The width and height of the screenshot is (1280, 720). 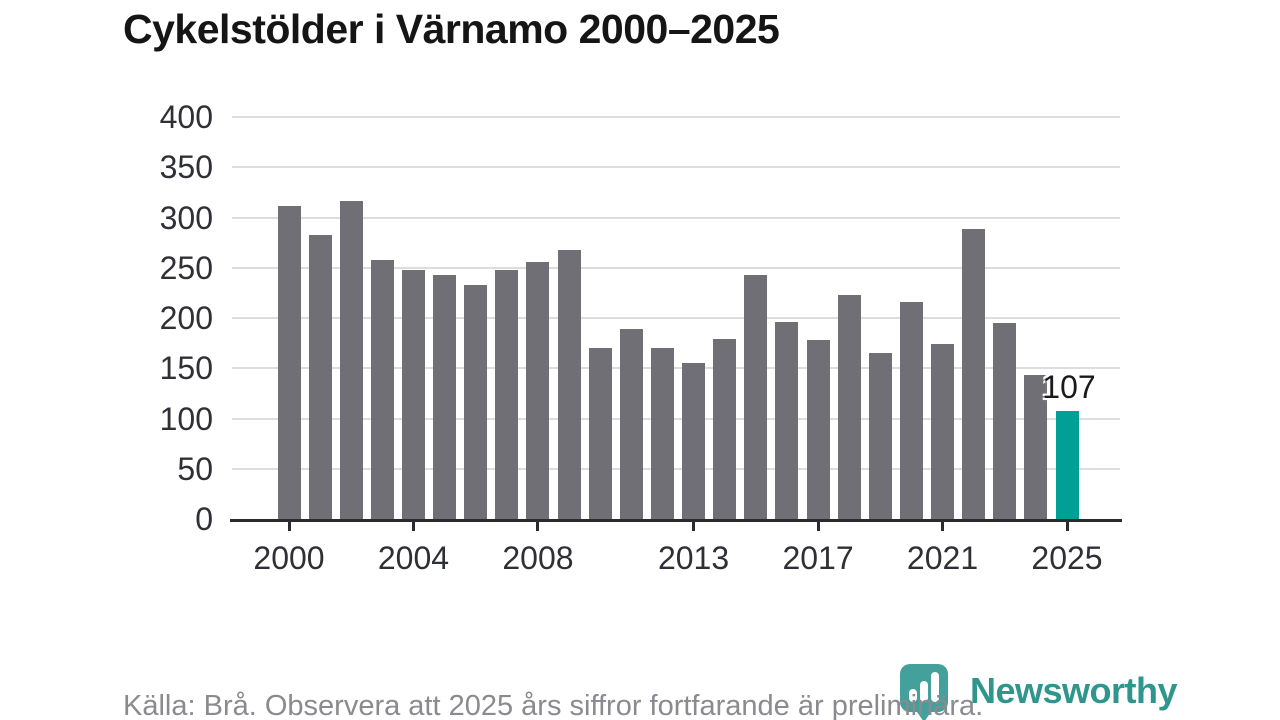 I want to click on y-axis-tick-label: 250, so click(x=186, y=267).